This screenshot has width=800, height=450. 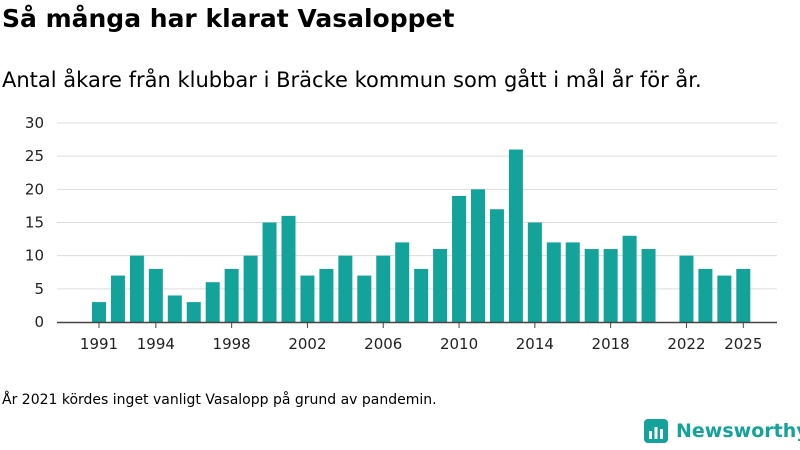 What do you see at coordinates (34, 189) in the screenshot?
I see `y-tick-label: 20` at bounding box center [34, 189].